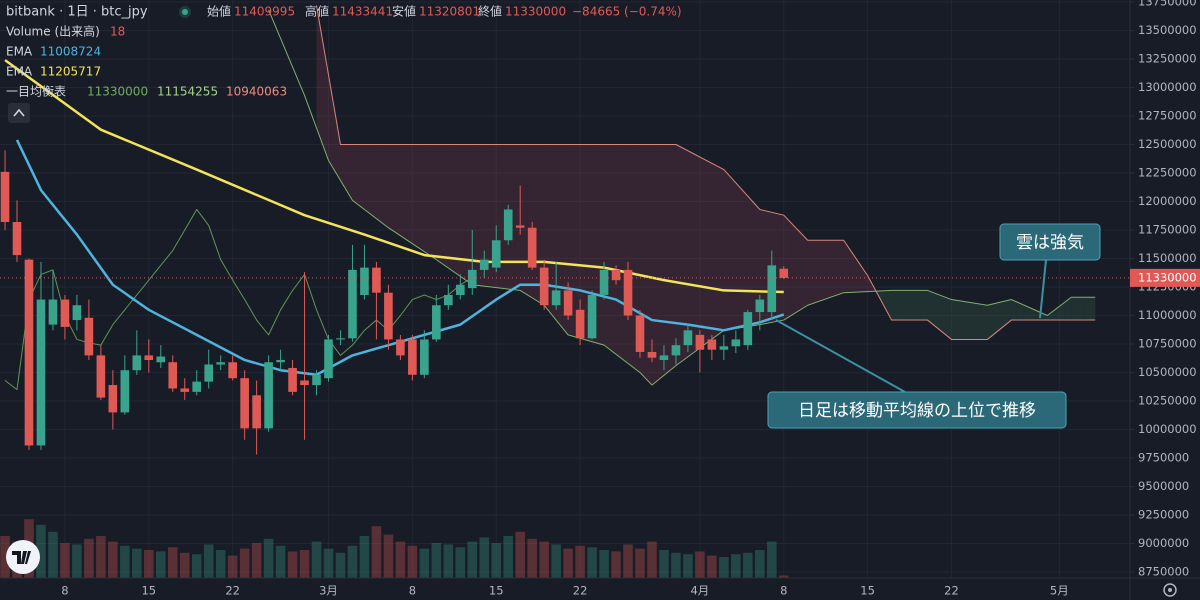  Describe the element at coordinates (317, 11) in the screenshot. I see `ohlc-label: 高値` at that location.